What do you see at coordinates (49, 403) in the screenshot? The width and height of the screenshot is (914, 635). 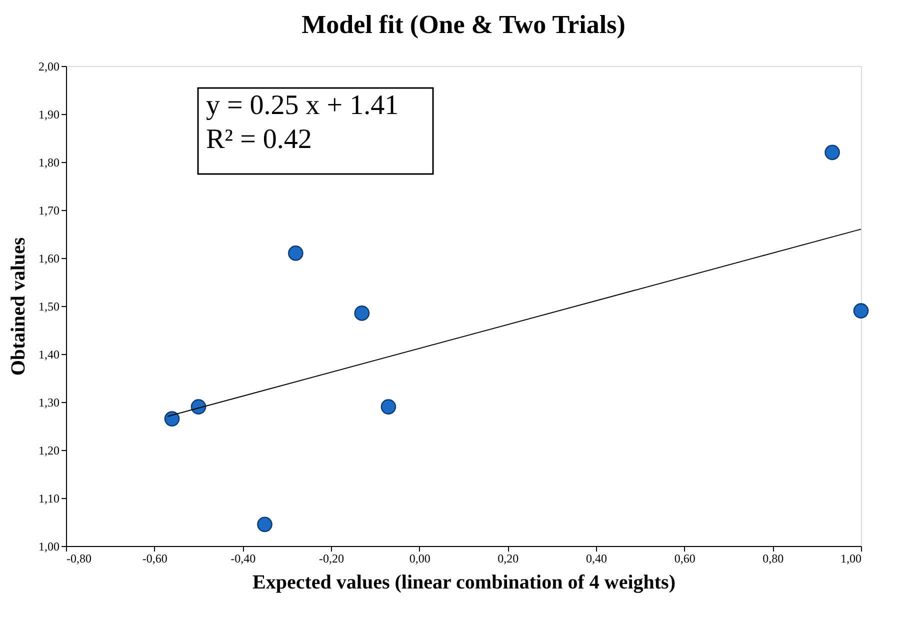 I see `y-tick-label: 1,30` at bounding box center [49, 403].